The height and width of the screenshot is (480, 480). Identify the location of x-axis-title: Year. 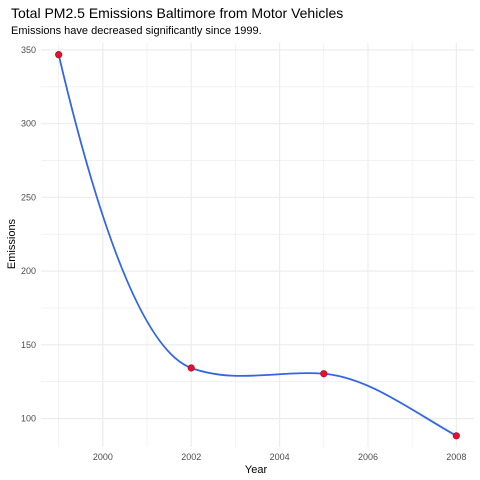
(256, 470).